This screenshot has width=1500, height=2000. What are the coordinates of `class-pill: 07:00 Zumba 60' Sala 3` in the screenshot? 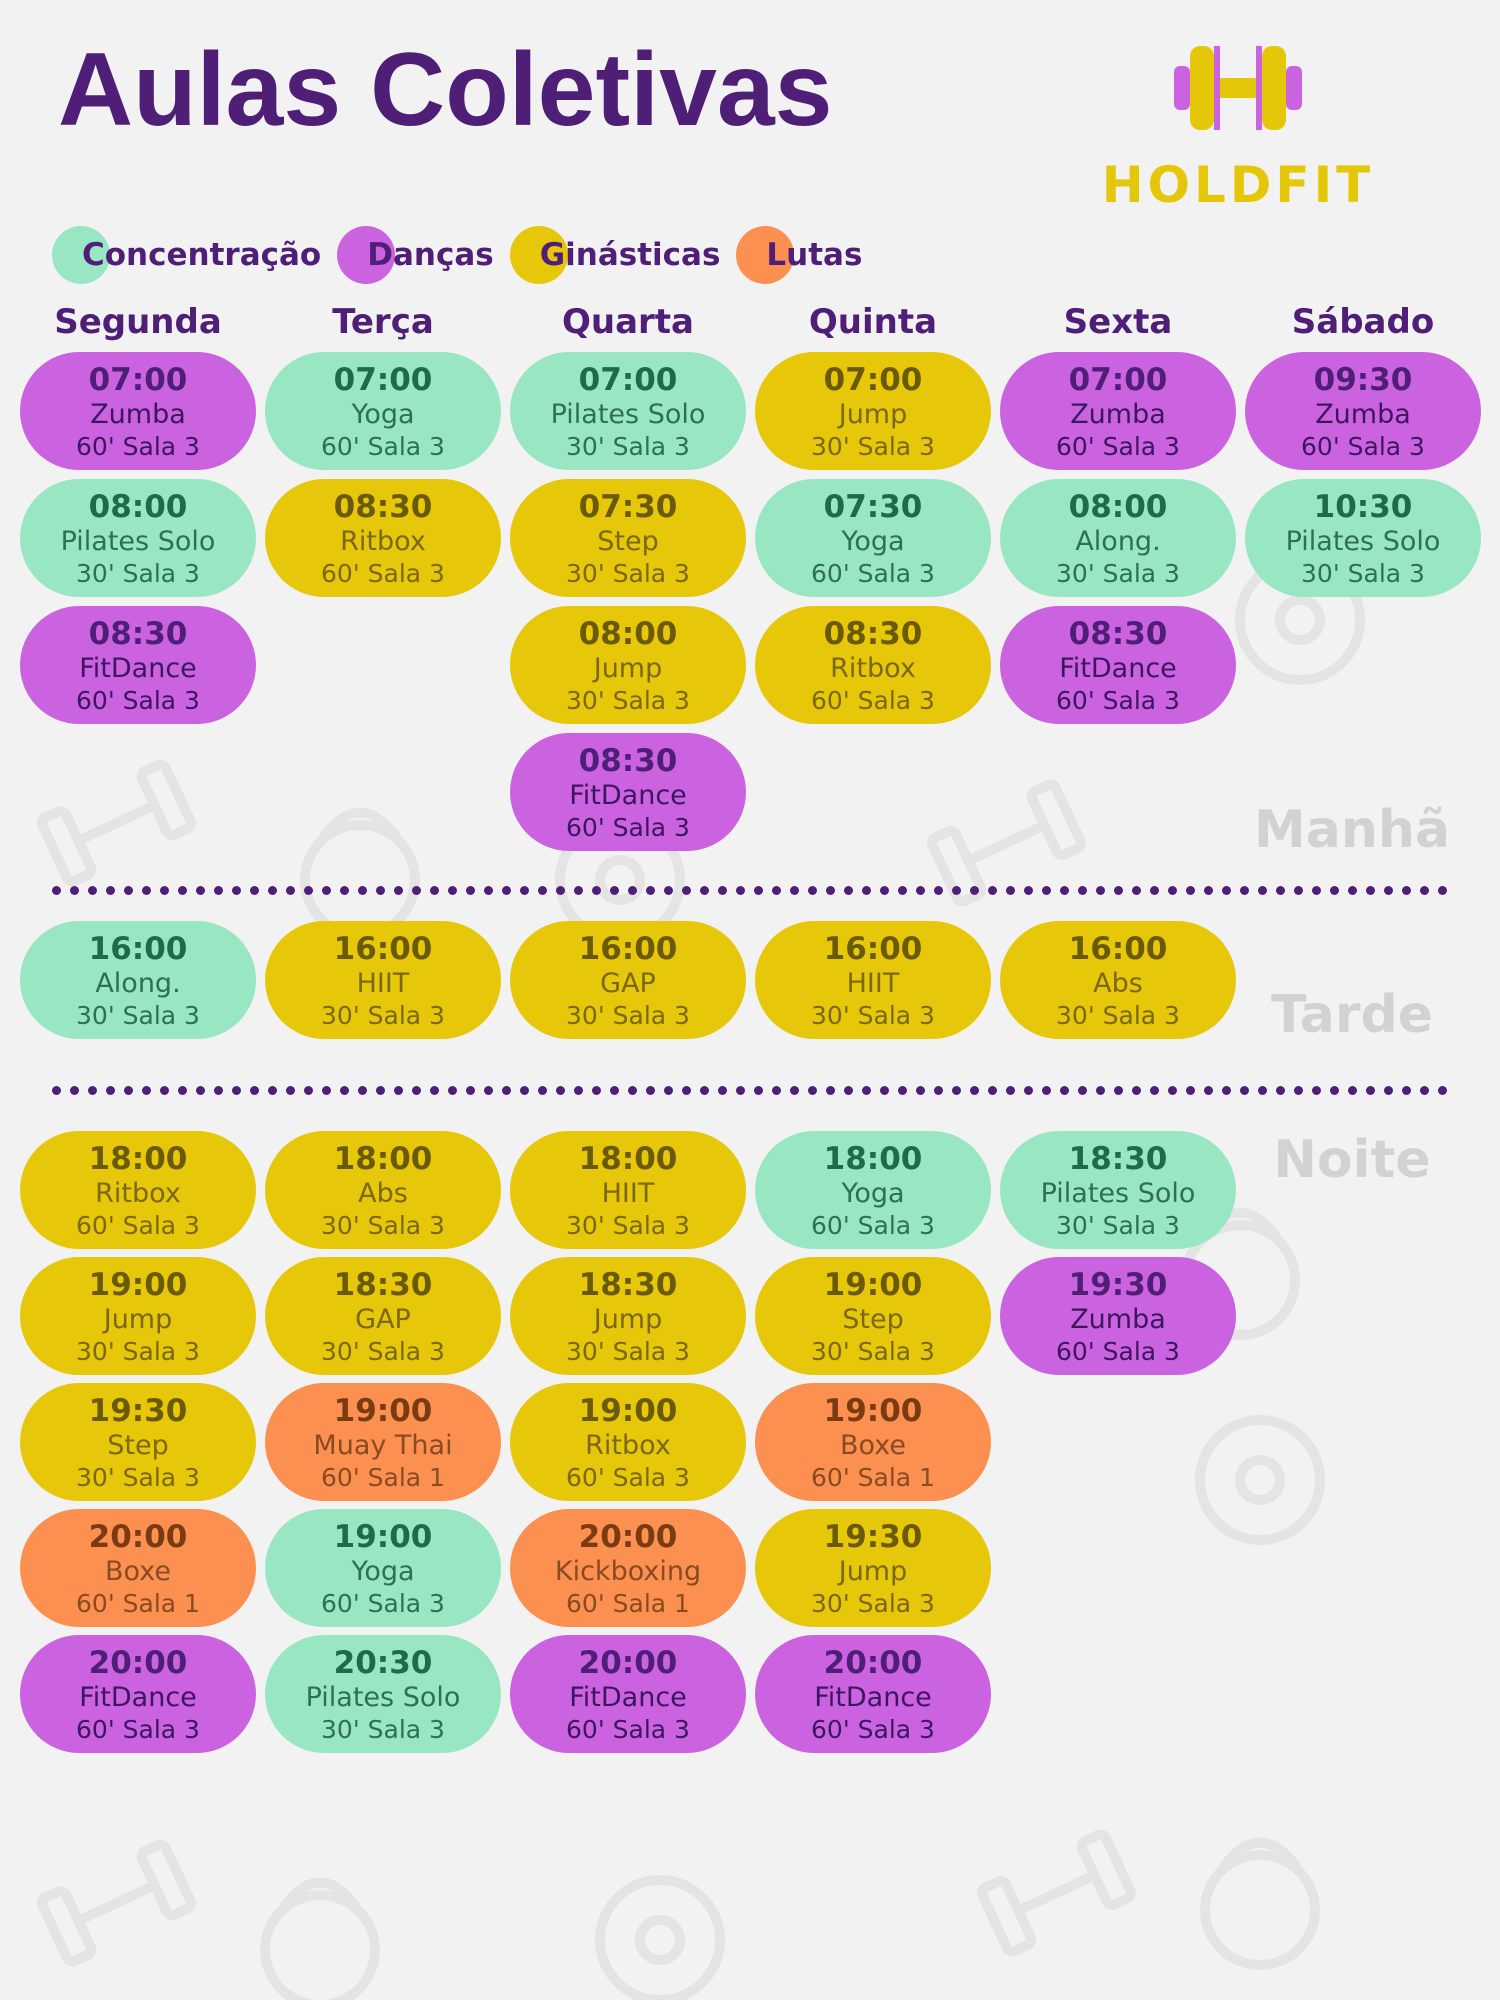 It's located at (1118, 411).